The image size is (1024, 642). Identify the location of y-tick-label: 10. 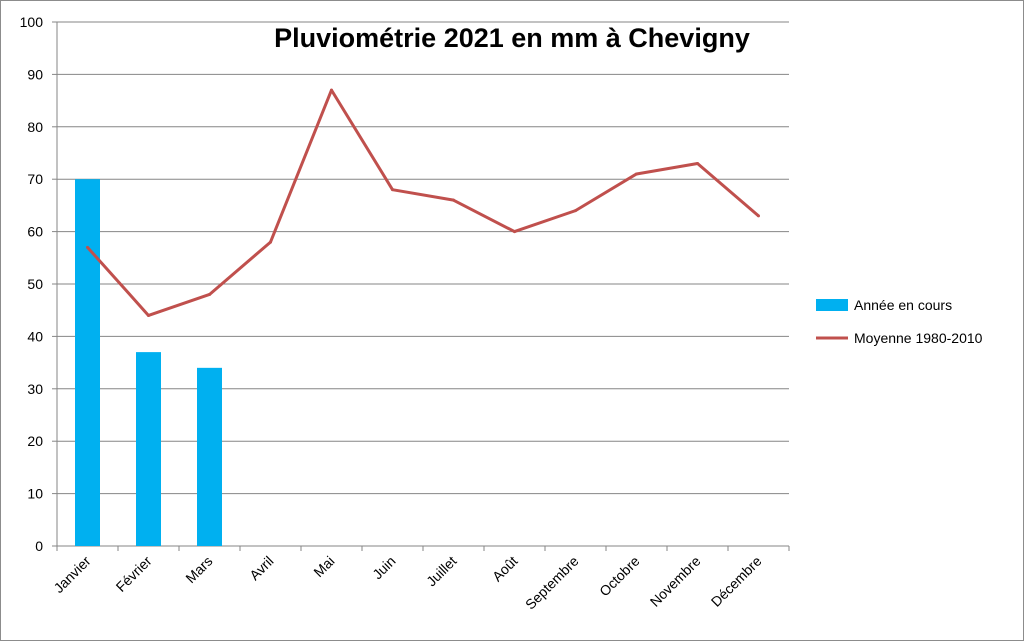
(35, 494).